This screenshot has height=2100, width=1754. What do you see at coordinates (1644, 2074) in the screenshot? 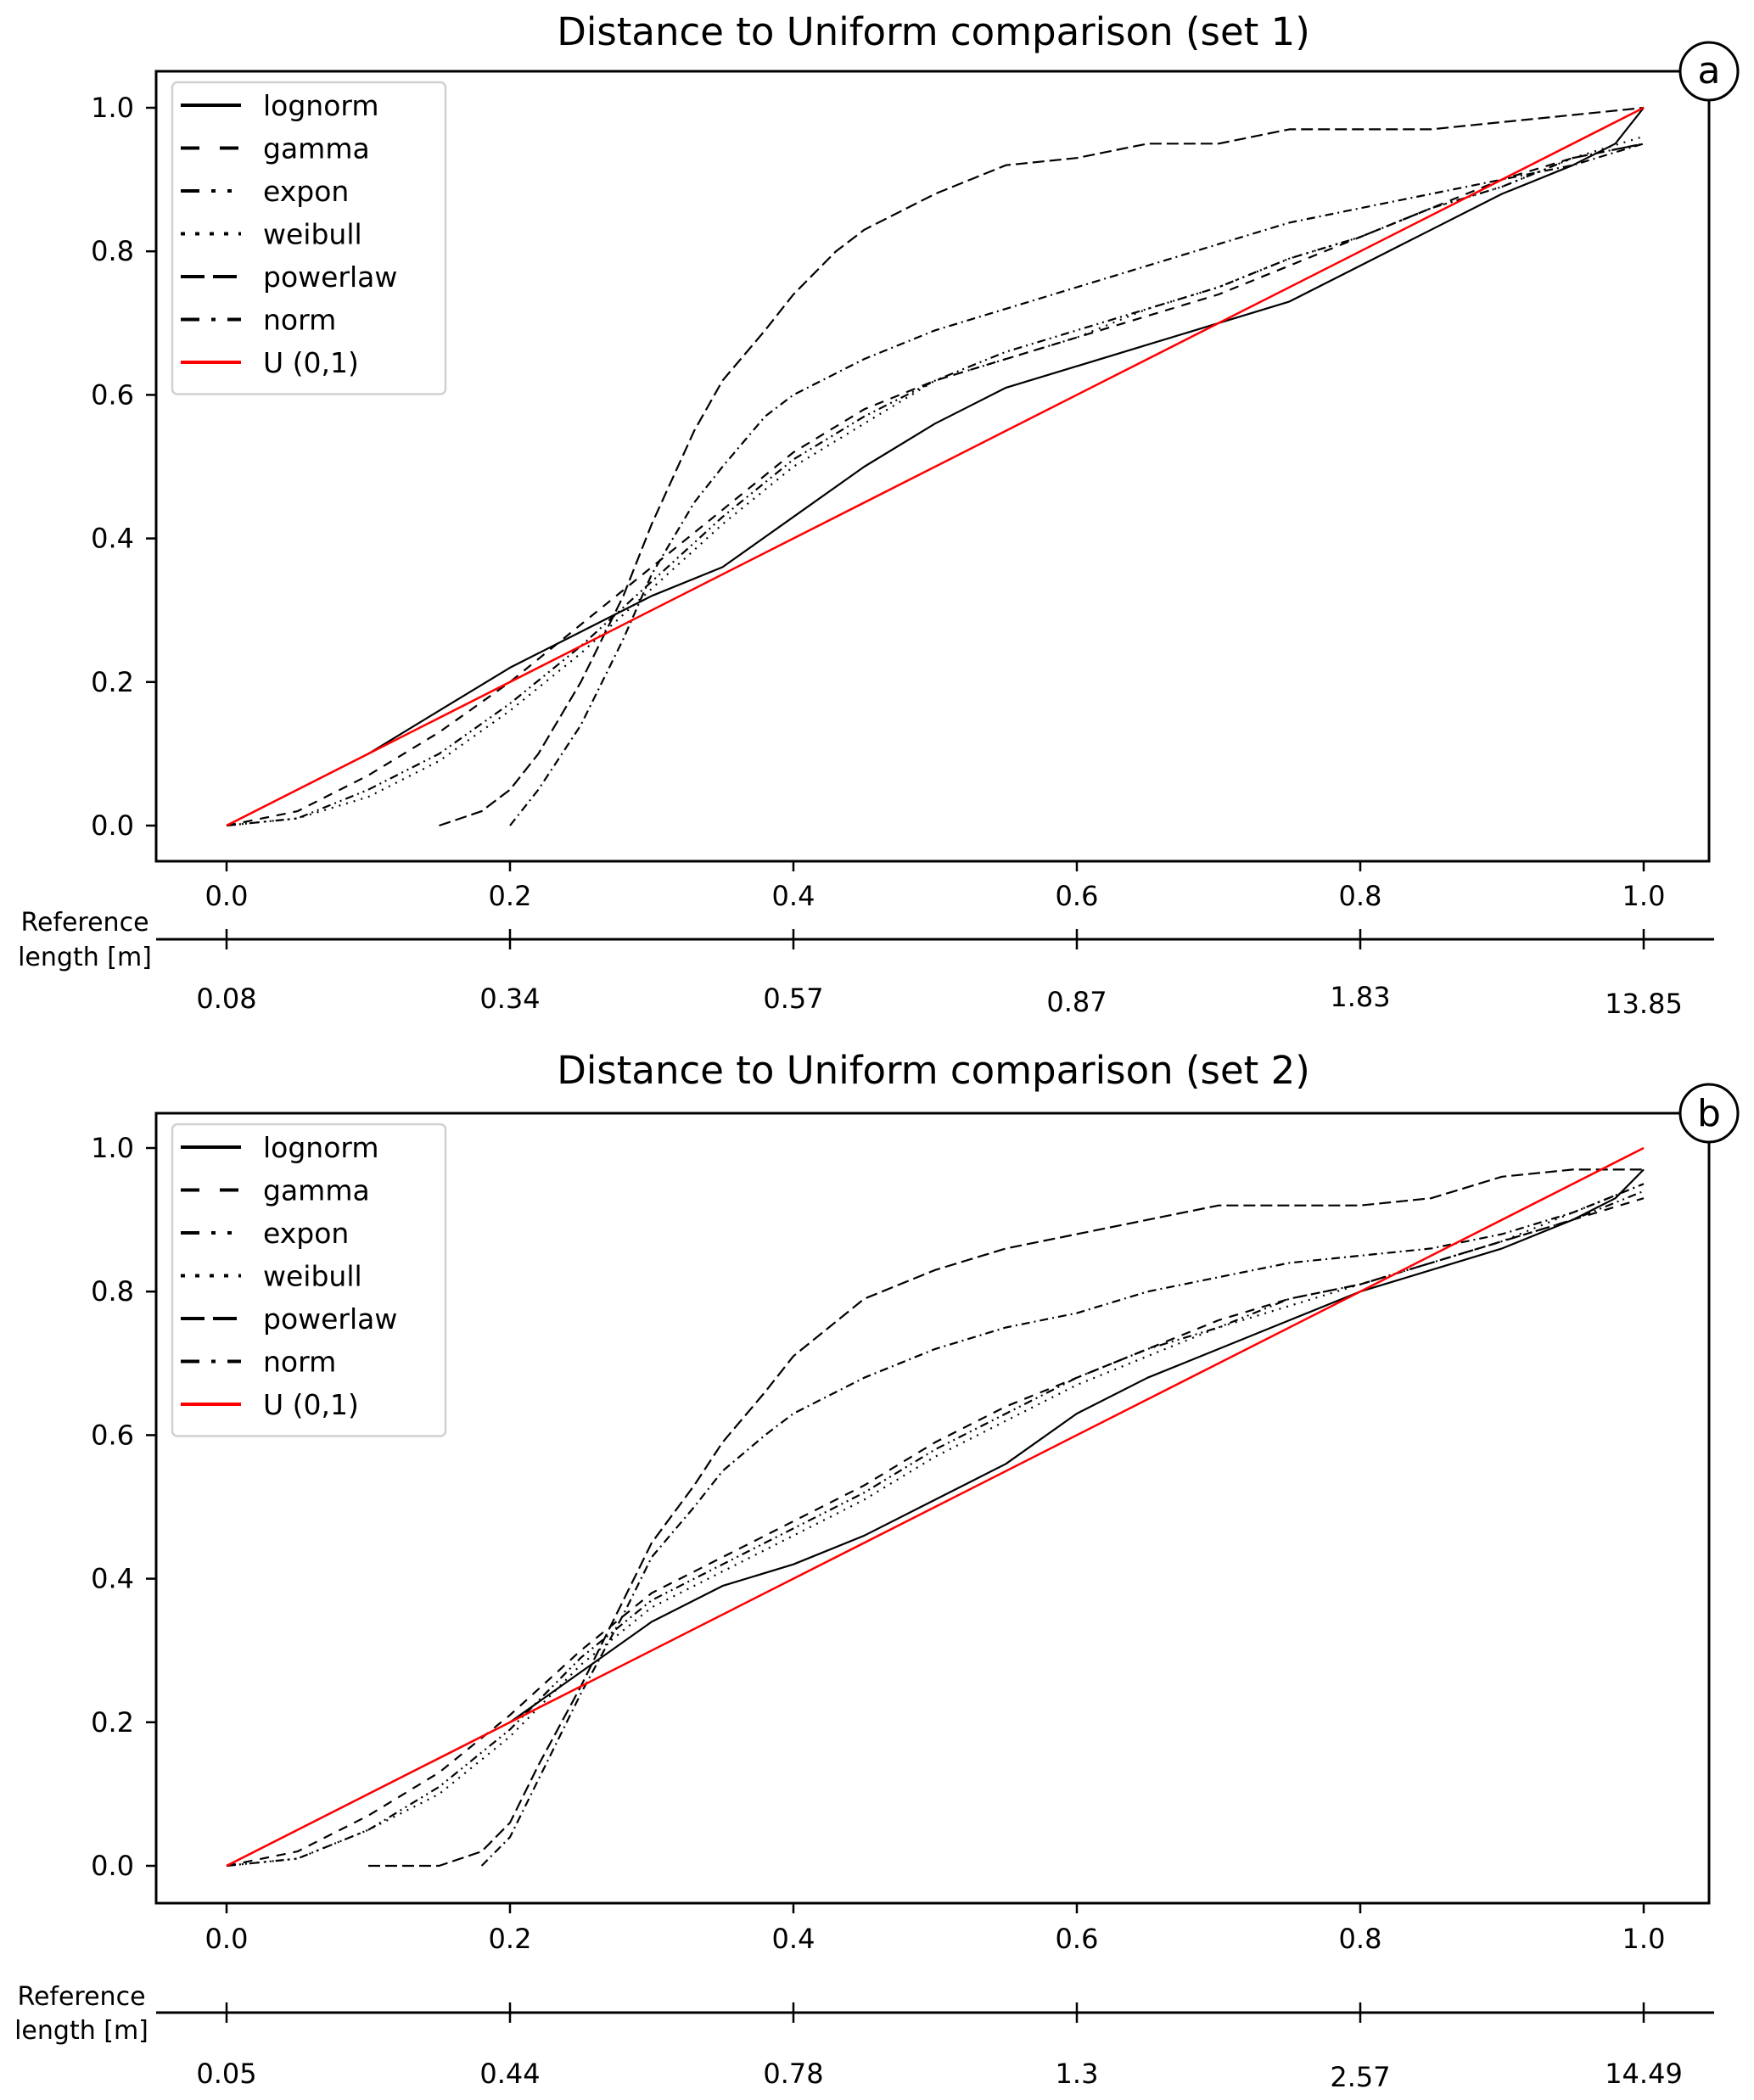
I see `reference-tick-label: 14.49` at bounding box center [1644, 2074].